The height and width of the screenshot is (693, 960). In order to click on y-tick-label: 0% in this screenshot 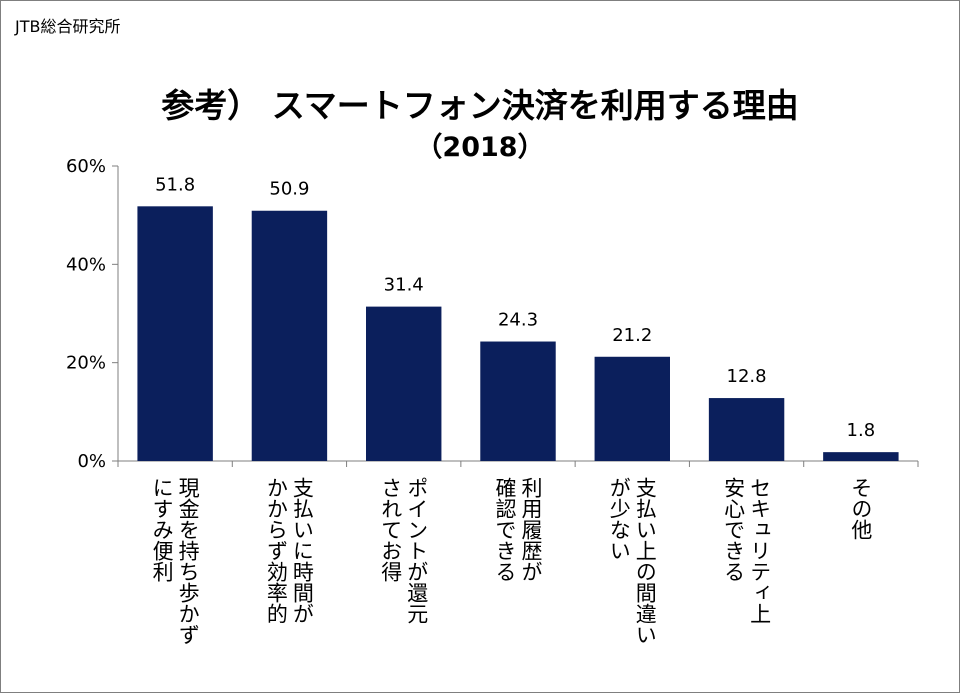, I will do `click(91, 461)`.